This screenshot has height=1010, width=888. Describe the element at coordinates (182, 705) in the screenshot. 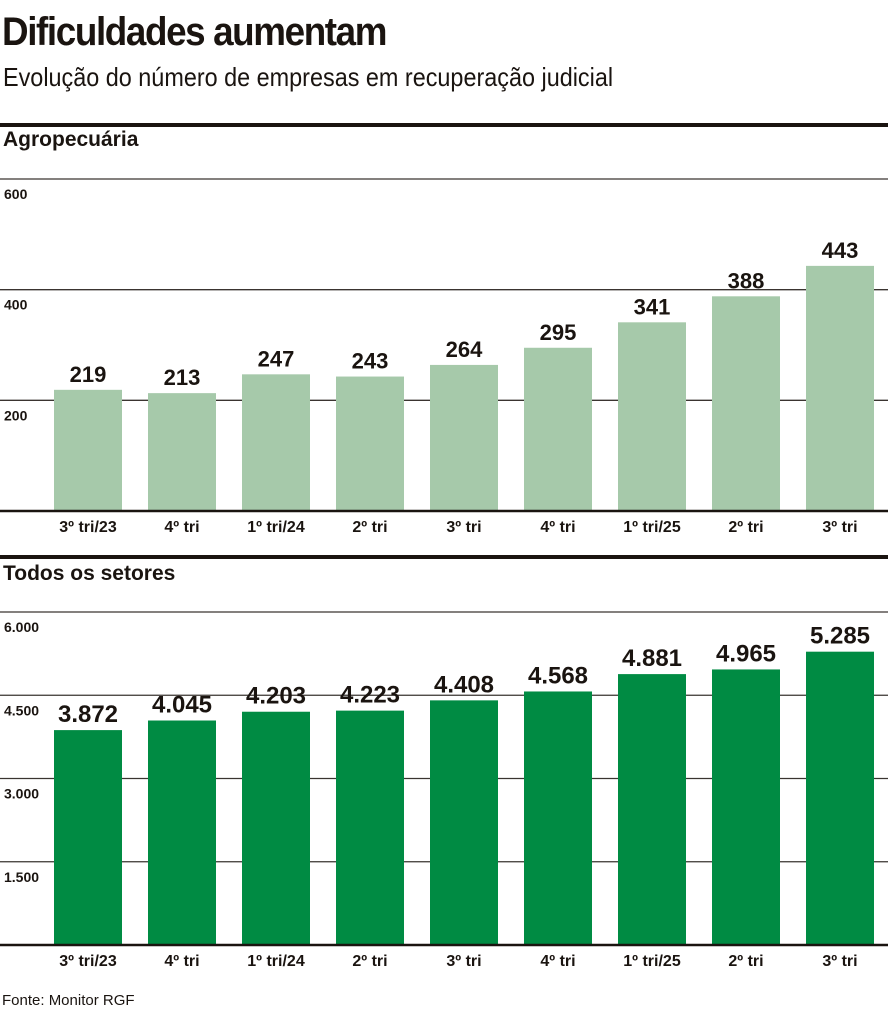

I see `value-label: 4.045` at that location.